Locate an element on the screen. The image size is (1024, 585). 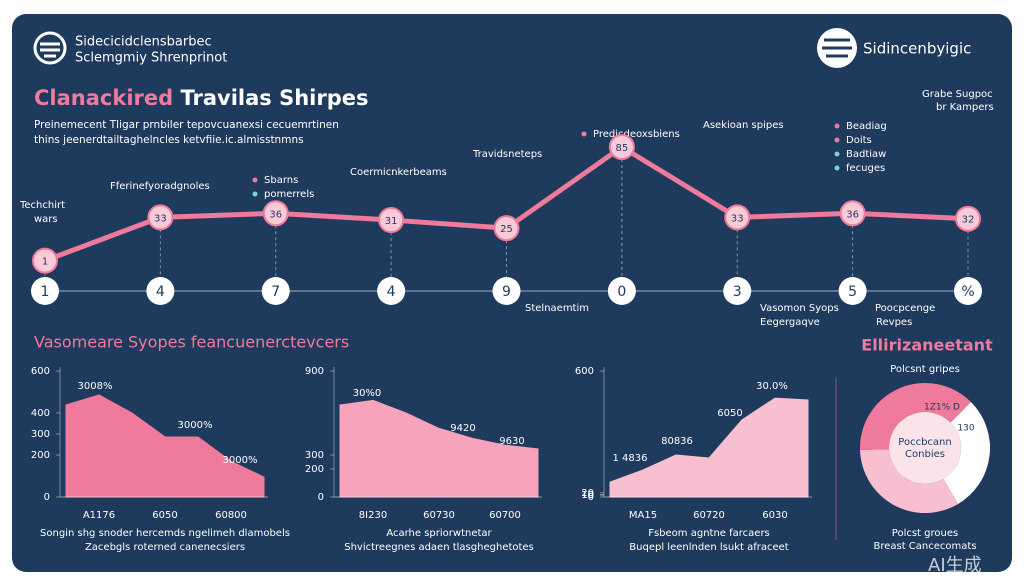
pie-annotation: 1Z1% D is located at coordinates (942, 408).